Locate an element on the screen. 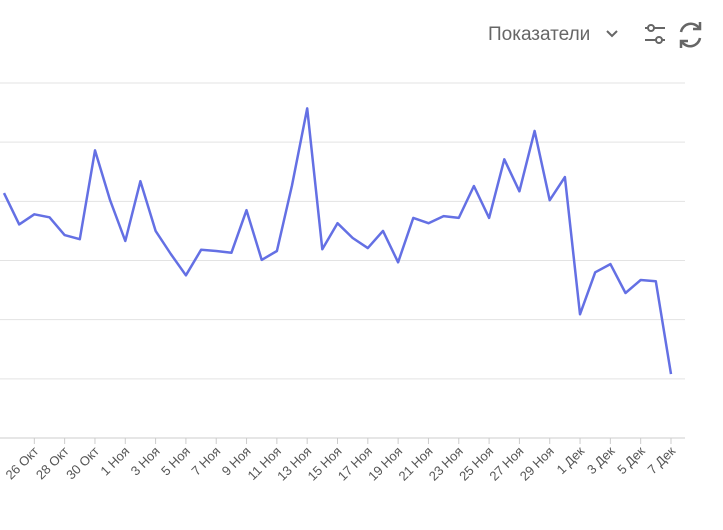 The width and height of the screenshot is (723, 530). x-tick-label: 1 Ноя is located at coordinates (114, 461).